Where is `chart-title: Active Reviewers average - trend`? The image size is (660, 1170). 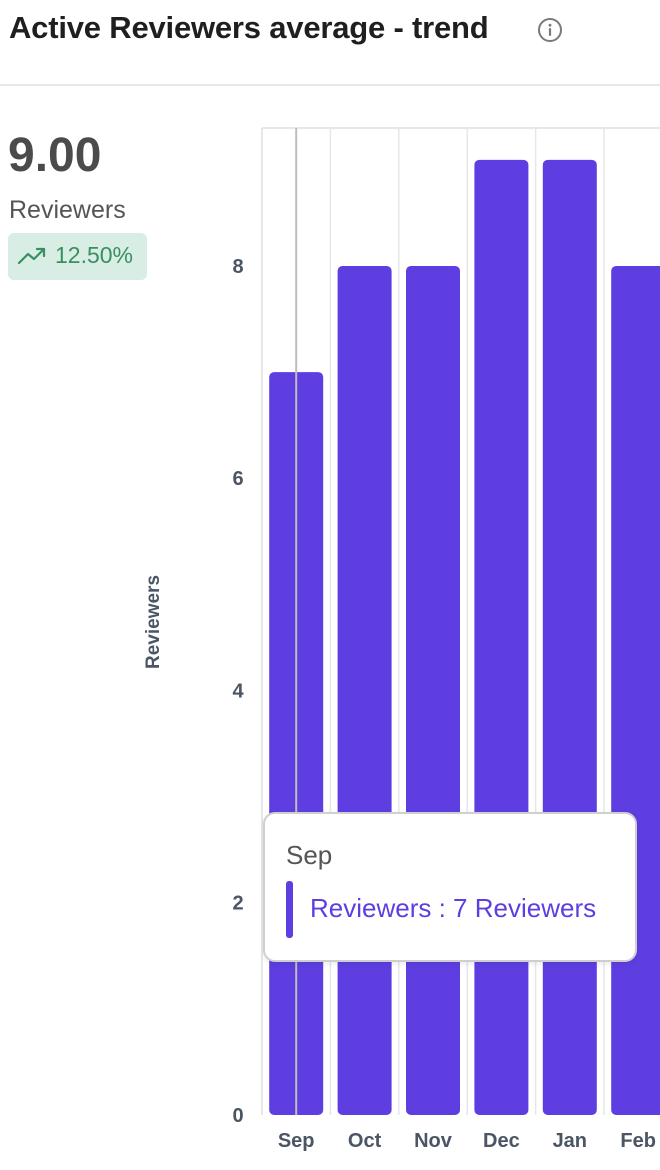 chart-title: Active Reviewers average - trend is located at coordinates (249, 27).